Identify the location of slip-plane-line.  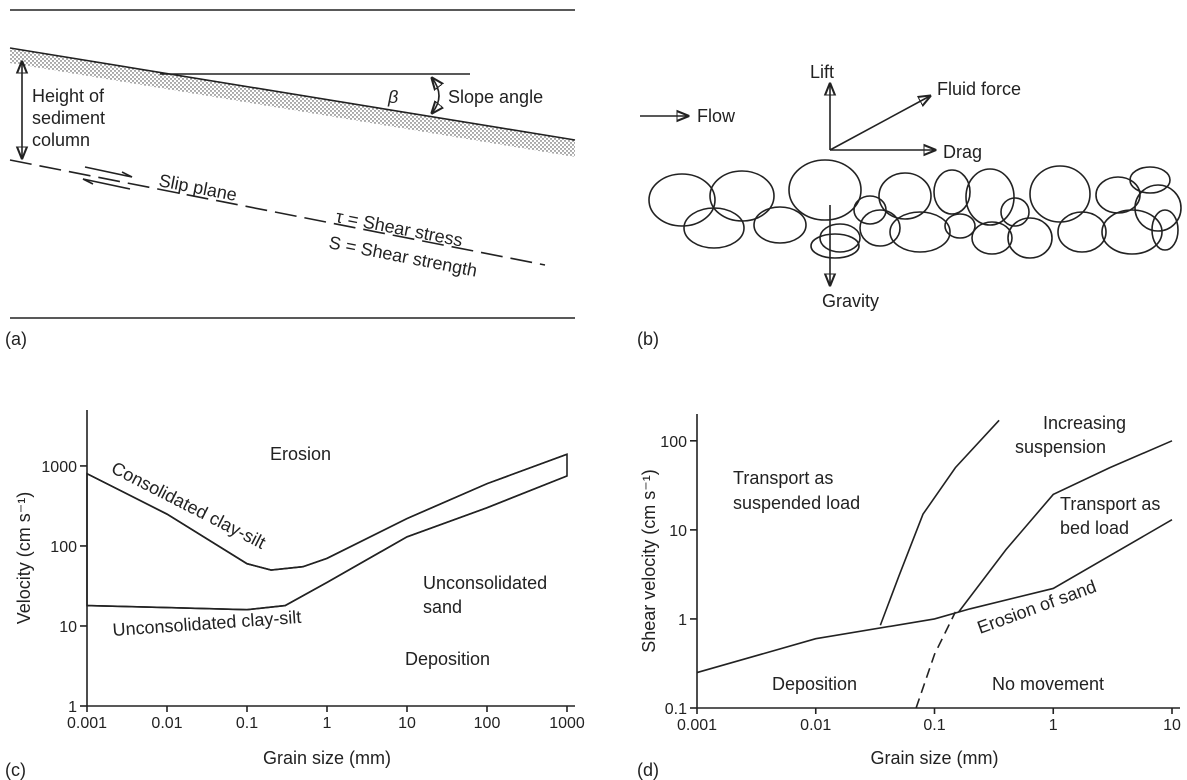
(277, 212).